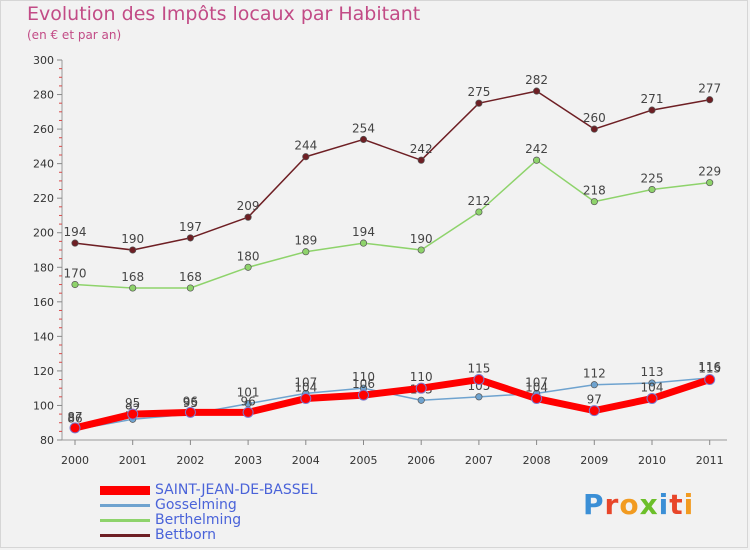 The height and width of the screenshot is (550, 750). What do you see at coordinates (478, 92) in the screenshot?
I see `data-label: 275` at bounding box center [478, 92].